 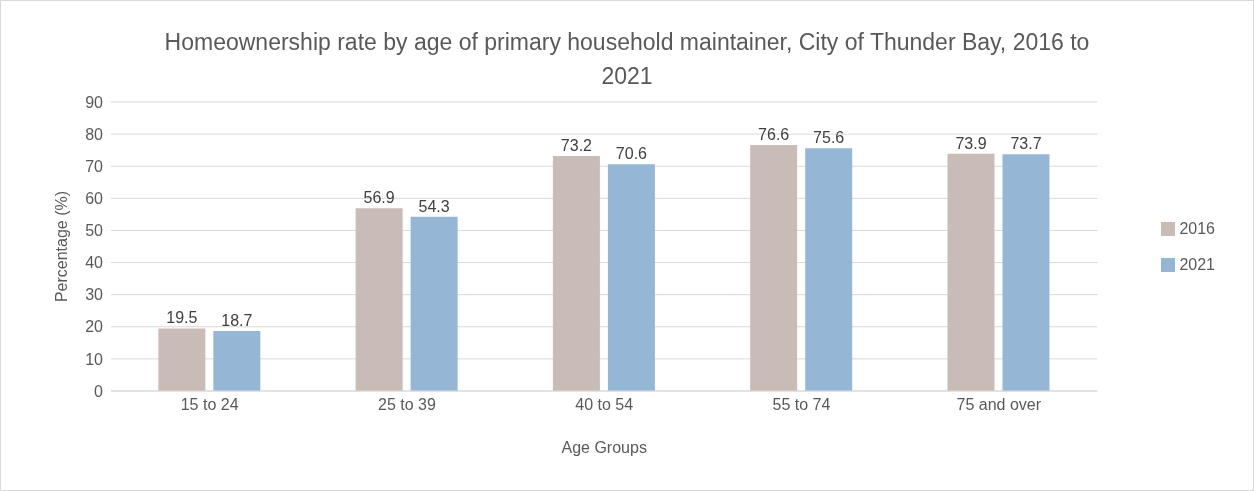 I want to click on chart-title: Homeownership rate by age of primary household maintainer, City of Thunder Bay, 2016 to 2021, so click(x=627, y=59).